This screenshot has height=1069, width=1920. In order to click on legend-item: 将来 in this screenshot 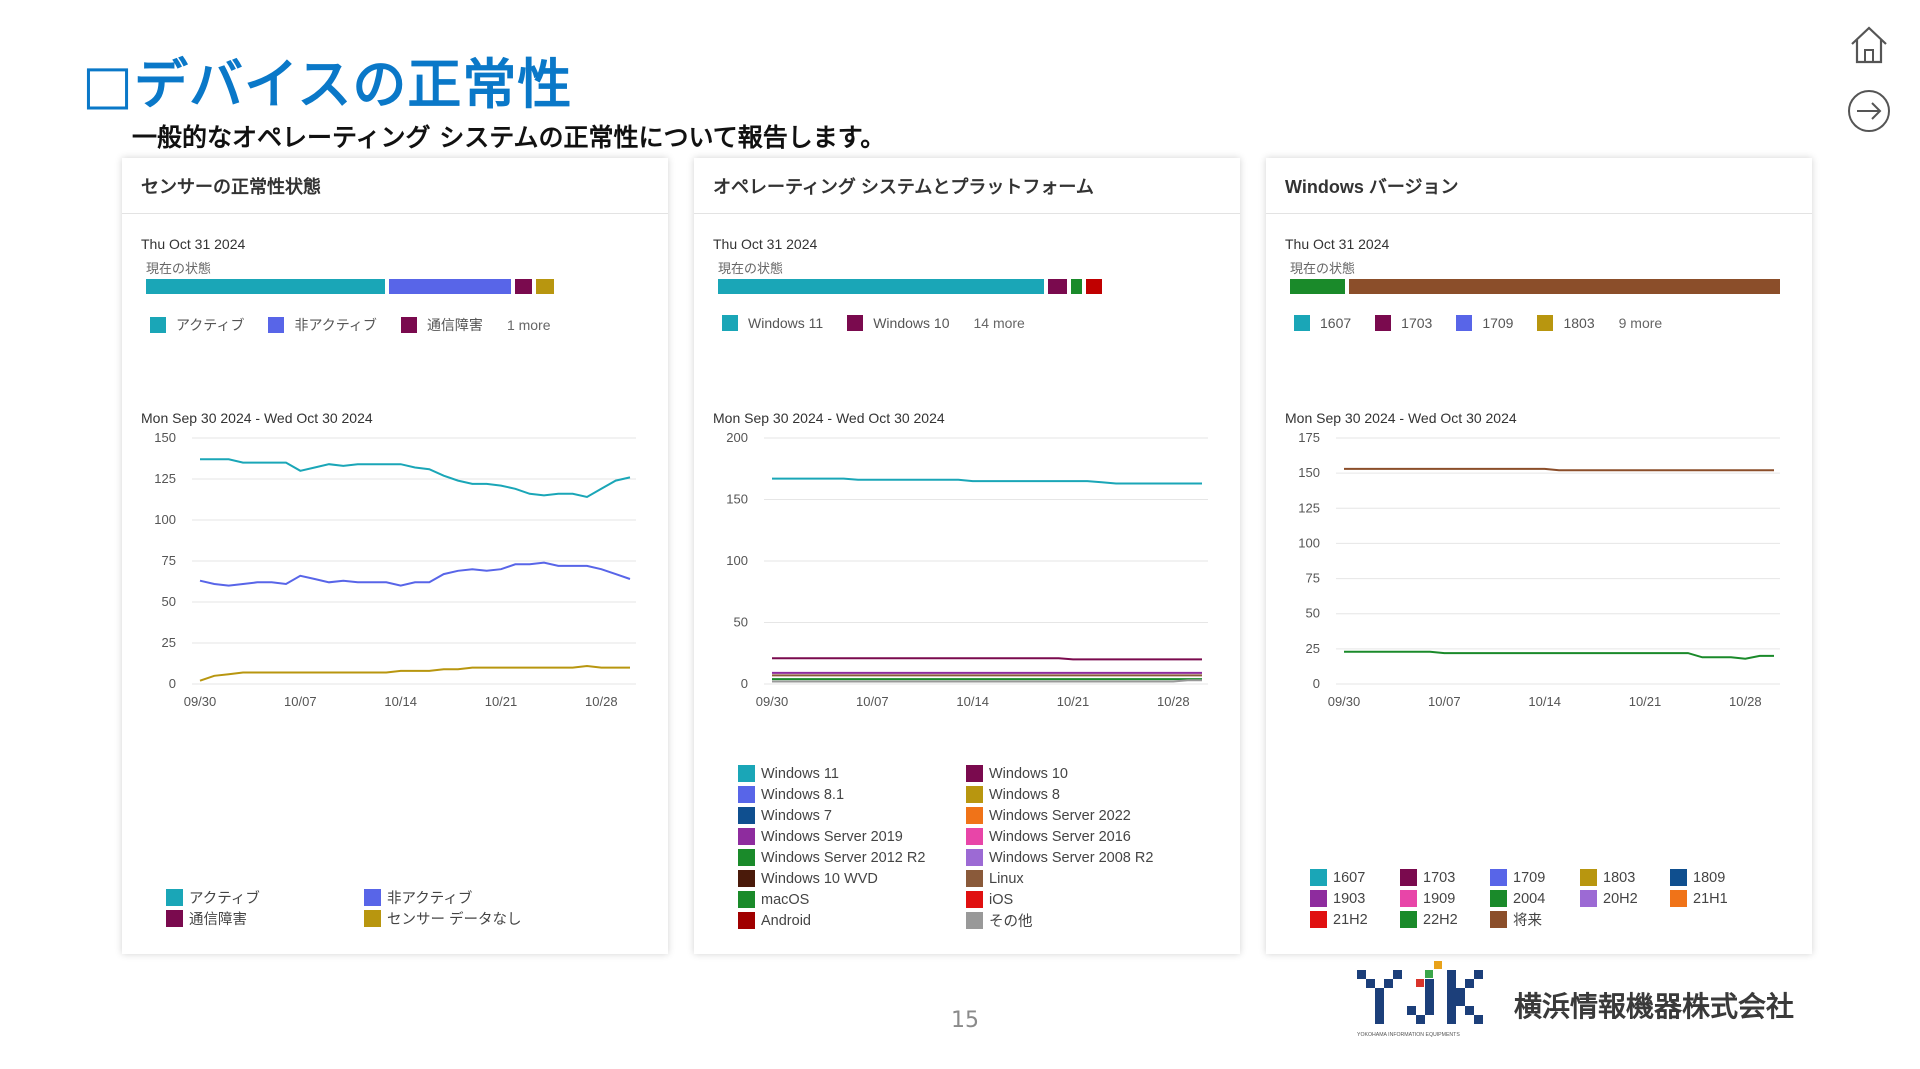, I will do `click(1526, 919)`.